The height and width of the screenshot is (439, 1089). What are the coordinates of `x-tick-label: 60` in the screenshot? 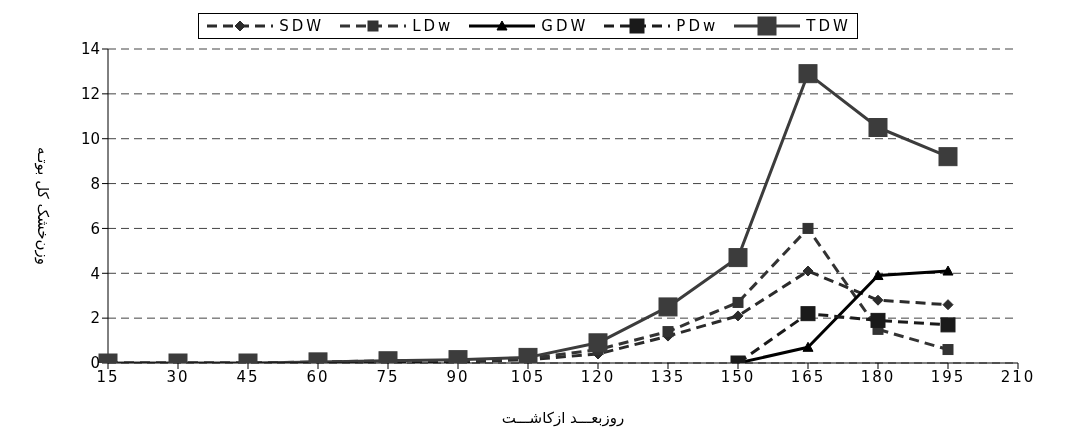 It's located at (318, 376).